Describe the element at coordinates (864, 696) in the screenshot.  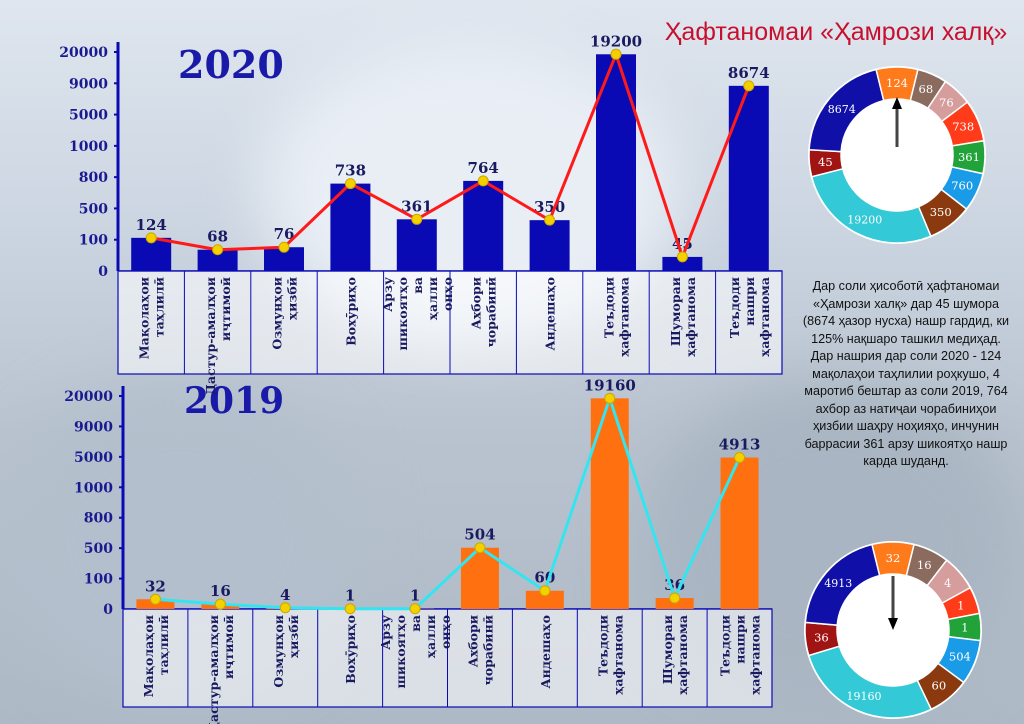
I see `donut-slice-label: 19160` at that location.